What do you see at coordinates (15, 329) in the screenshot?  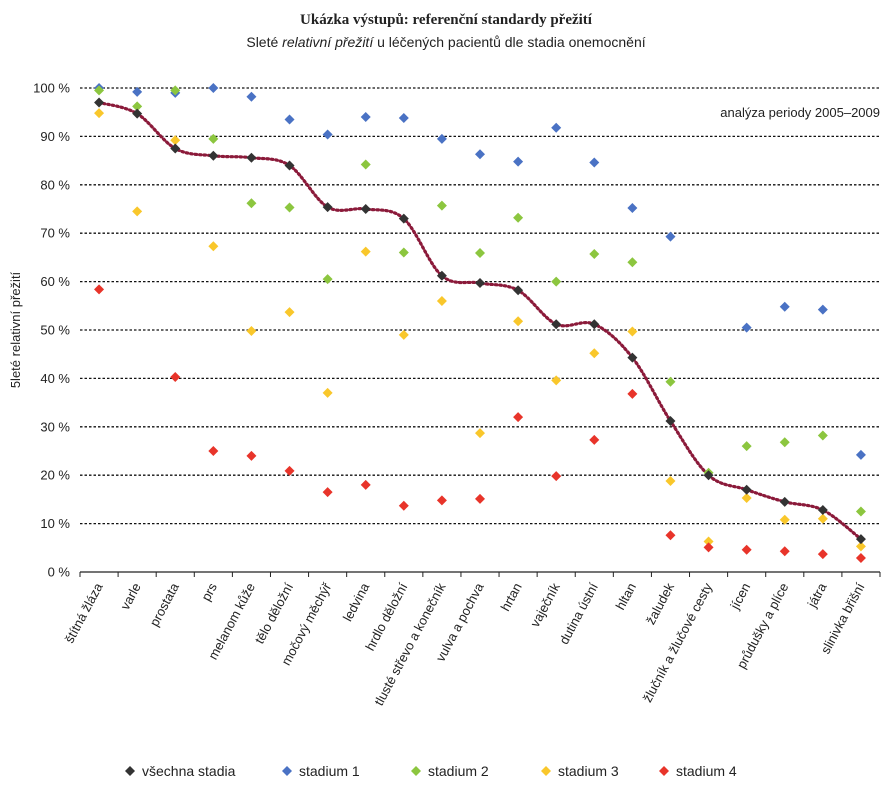 I see `y-axis-title: 5leté relativní přežití` at bounding box center [15, 329].